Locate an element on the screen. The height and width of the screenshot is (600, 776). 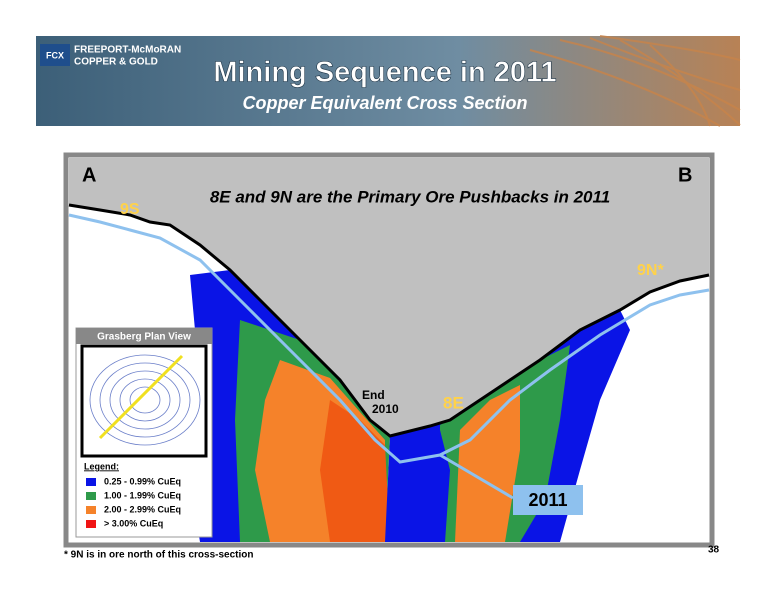
logo-mark: FCX is located at coordinates (55, 55).